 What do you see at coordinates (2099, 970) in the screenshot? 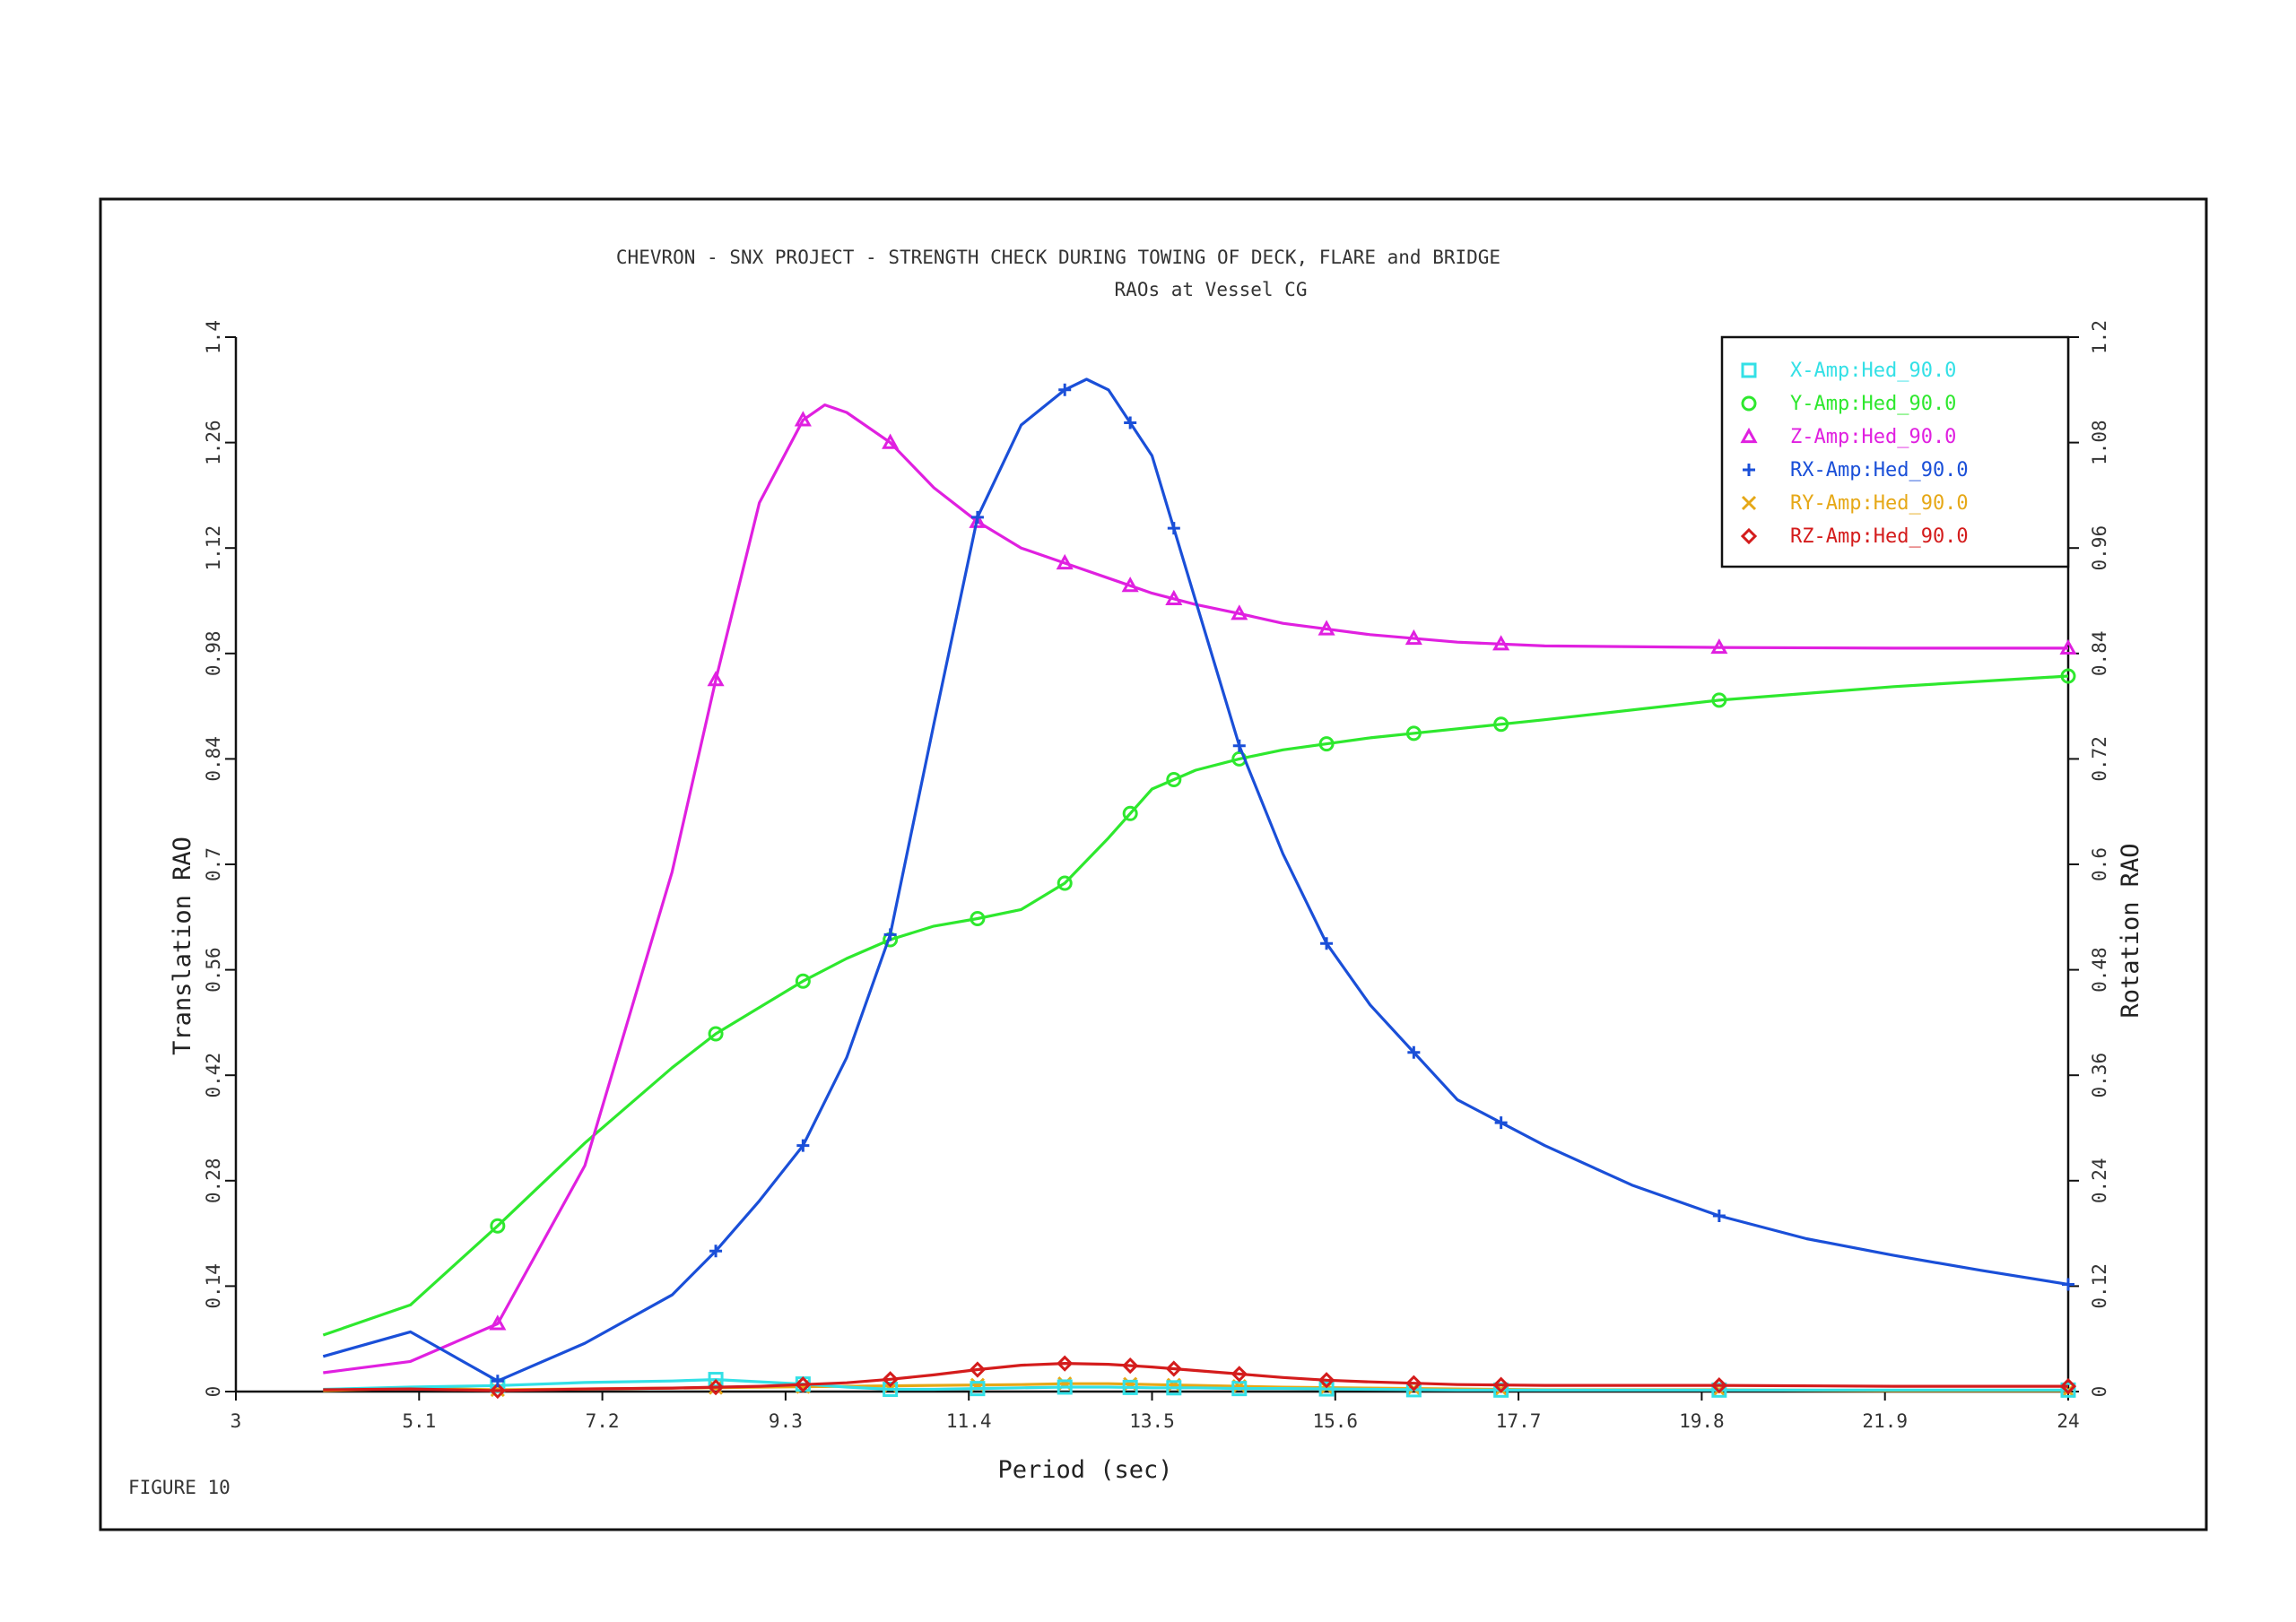
I see `y2-tick-label: 0.48` at bounding box center [2099, 970].